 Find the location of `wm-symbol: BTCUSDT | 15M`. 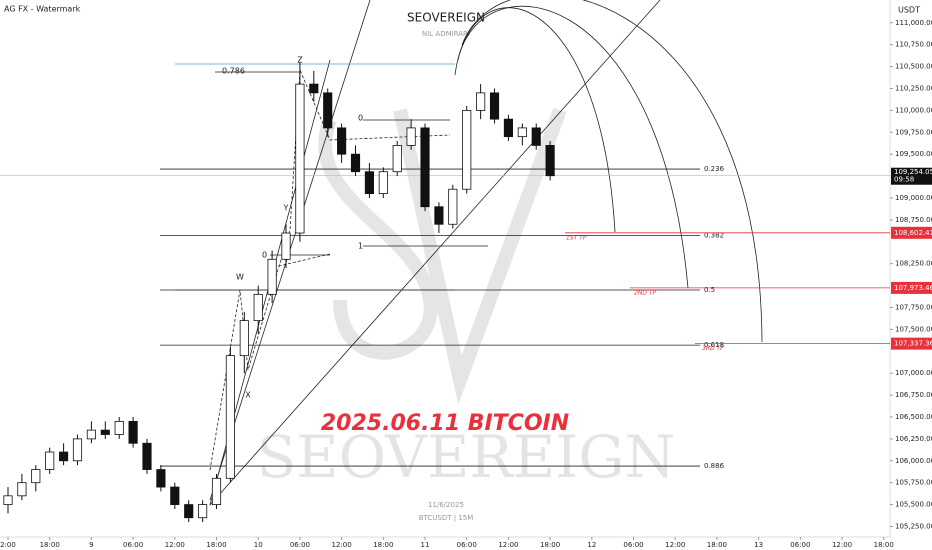

wm-symbol: BTCUSDT | 15M is located at coordinates (446, 518).